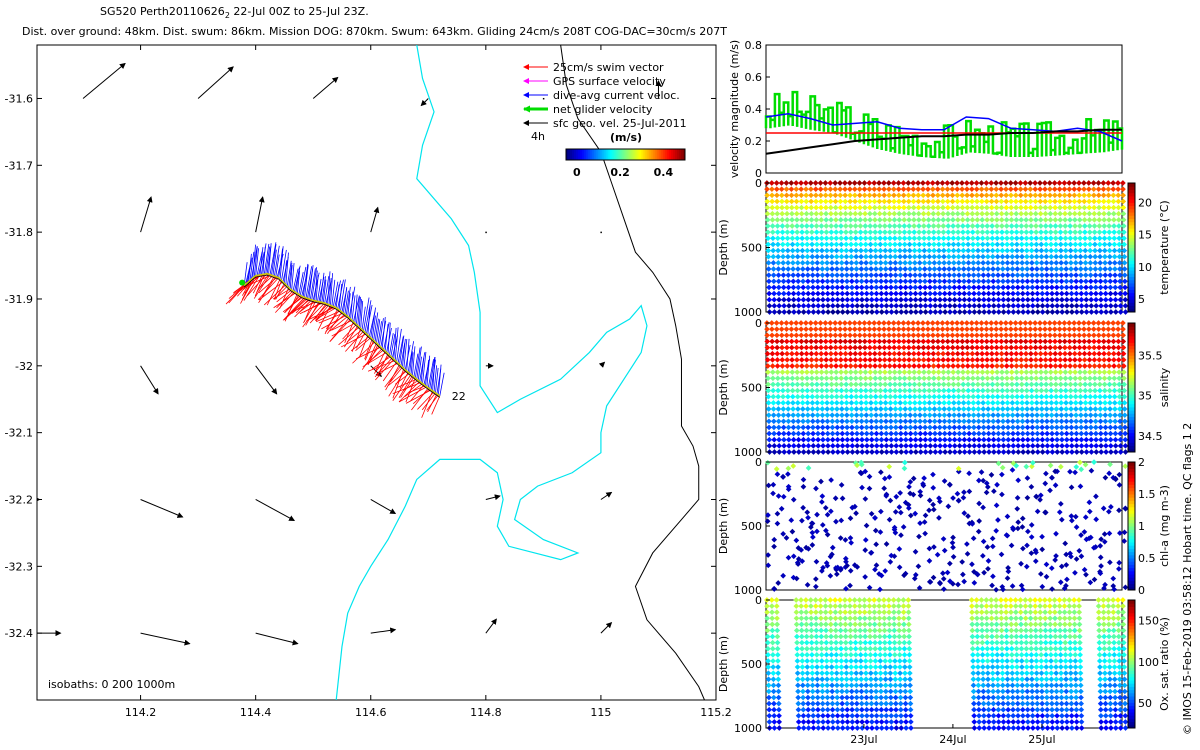 This screenshot has width=1200, height=750. What do you see at coordinates (486, 712) in the screenshot?
I see `map-xtick-label: 114.8` at bounding box center [486, 712].